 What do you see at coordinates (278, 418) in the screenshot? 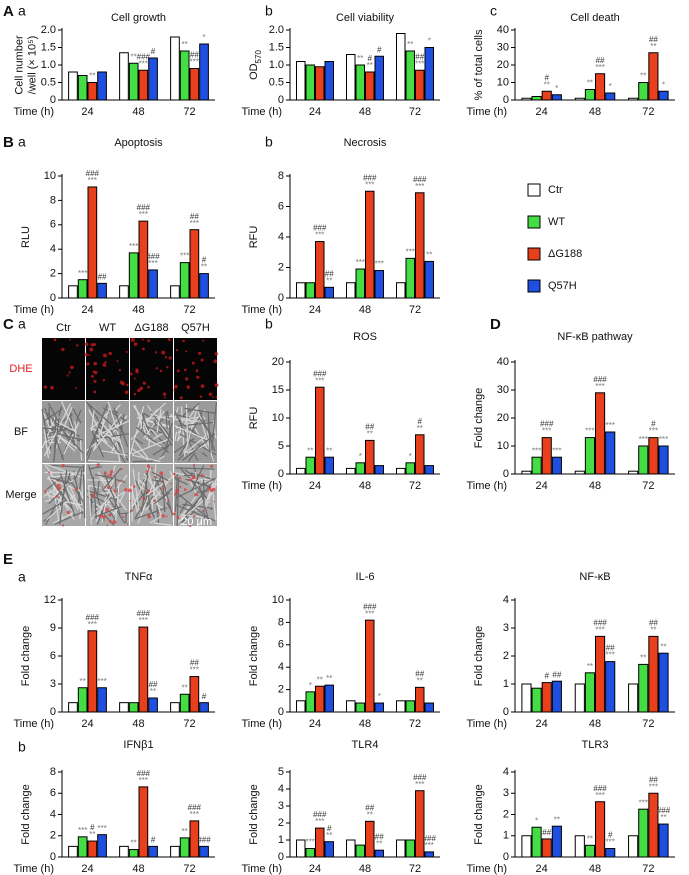
I see `y-tick-label: 10` at bounding box center [278, 418].